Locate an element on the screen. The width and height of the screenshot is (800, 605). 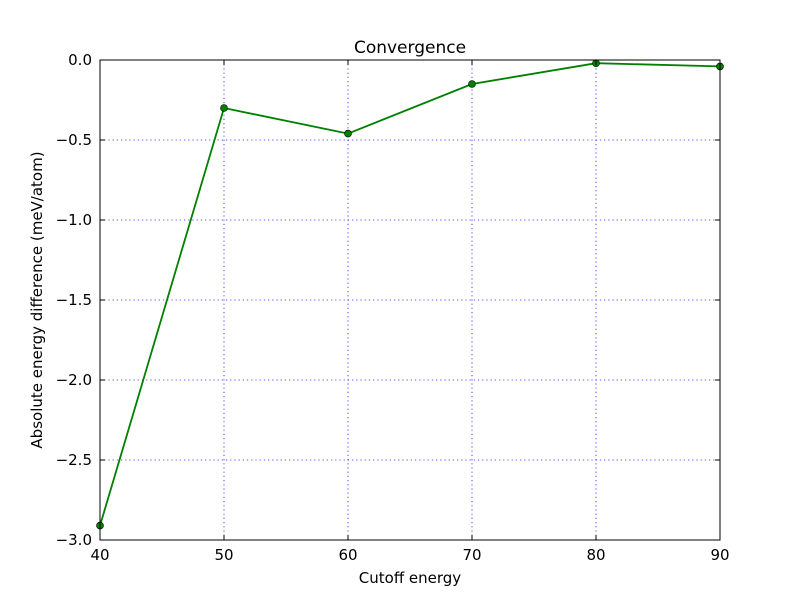
y-tick-label: −1.0 is located at coordinates (74, 220).